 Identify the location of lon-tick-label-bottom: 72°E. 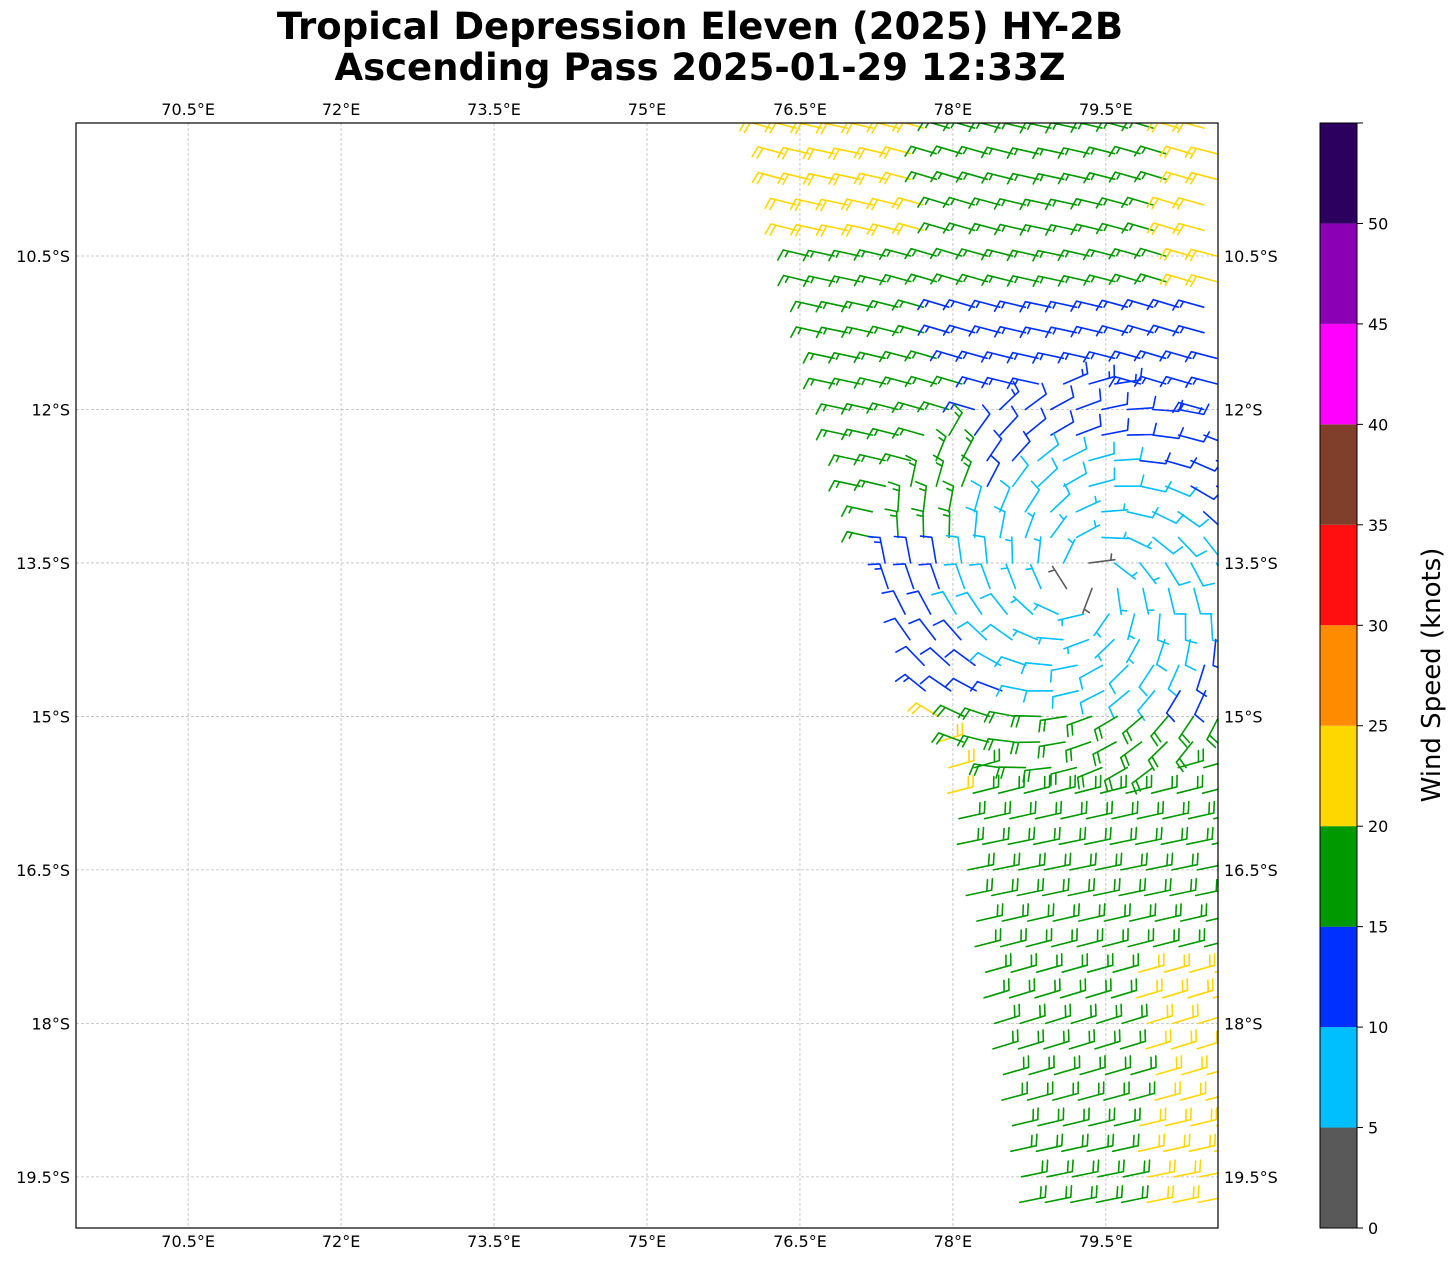
(341, 1241).